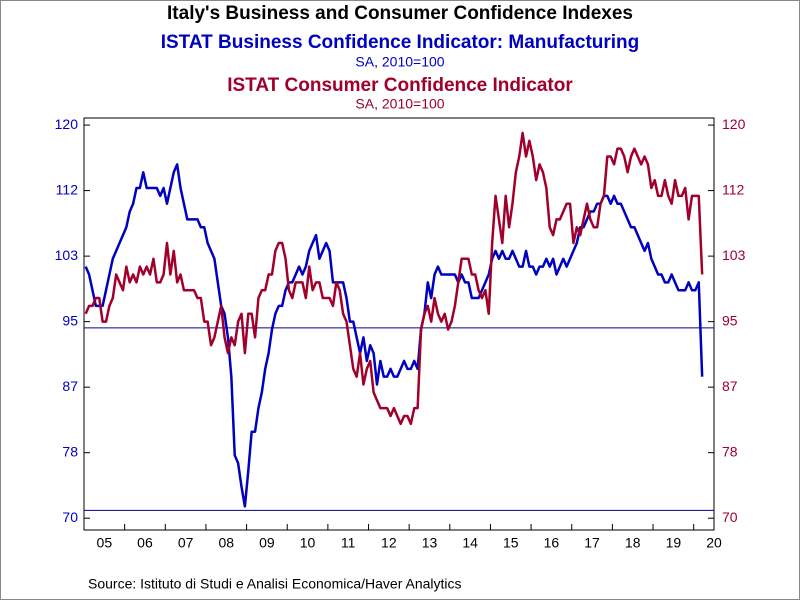  I want to click on x-tick-label: 18, so click(633, 543).